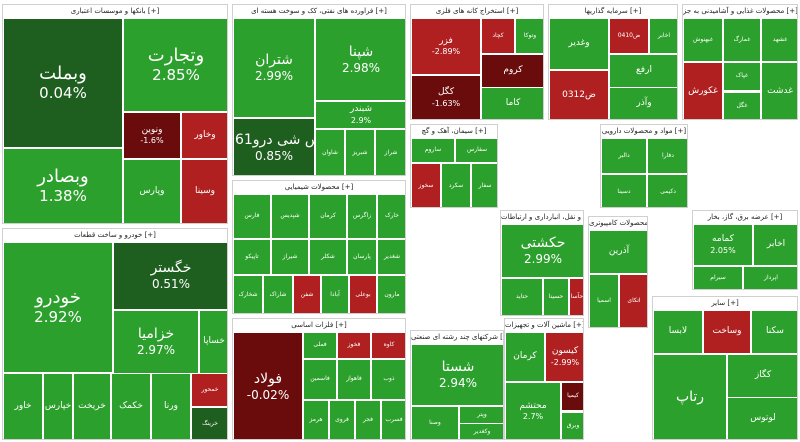  What do you see at coordinates (58, 406) in the screenshot?
I see `stock-tile: خپارس` at bounding box center [58, 406].